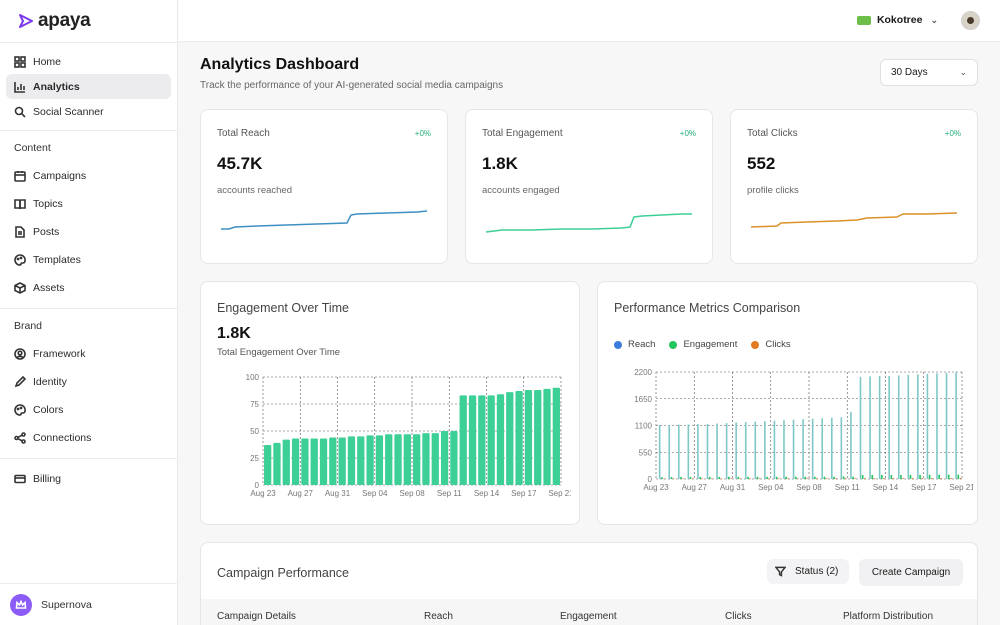 Image resolution: width=1000 pixels, height=625 pixels. I want to click on column-header: Platform Distribution, so click(888, 616).